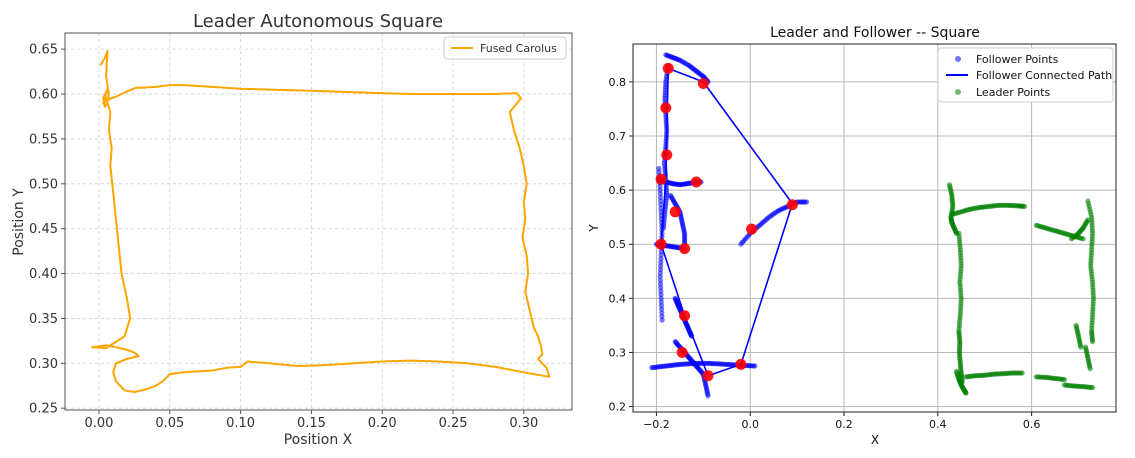 The width and height of the screenshot is (1135, 458). I want to click on chart-left-y-tick-label: 0.40, so click(43, 274).